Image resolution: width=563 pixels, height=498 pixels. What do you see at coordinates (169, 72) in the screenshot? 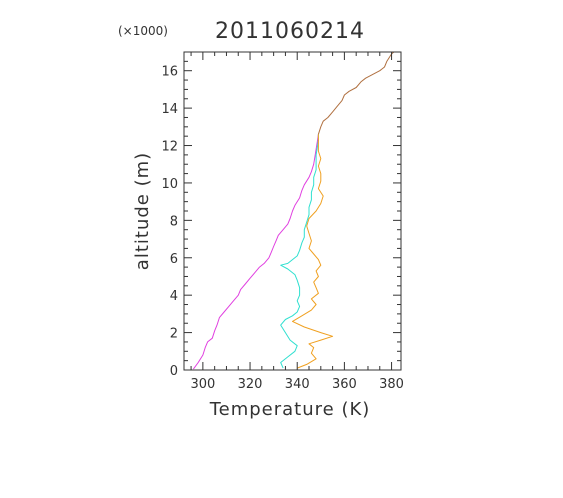
I see `y-tick-label: 16` at bounding box center [169, 72].